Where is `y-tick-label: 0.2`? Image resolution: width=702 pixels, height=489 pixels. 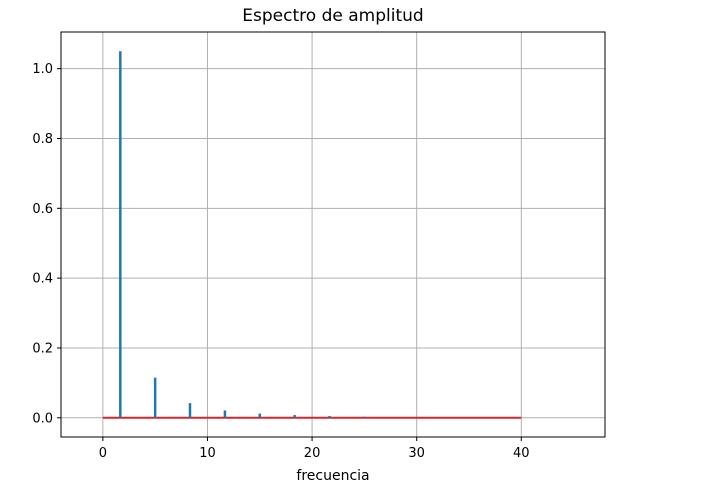
y-tick-label: 0.2 is located at coordinates (42, 348).